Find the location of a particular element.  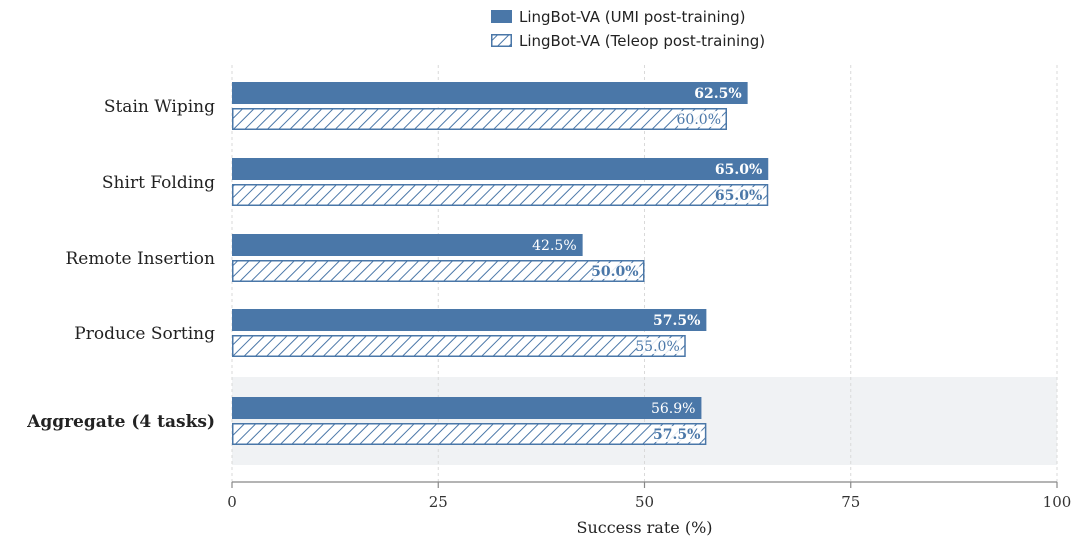

x-axis-title: Success rate (%) is located at coordinates (644, 527).